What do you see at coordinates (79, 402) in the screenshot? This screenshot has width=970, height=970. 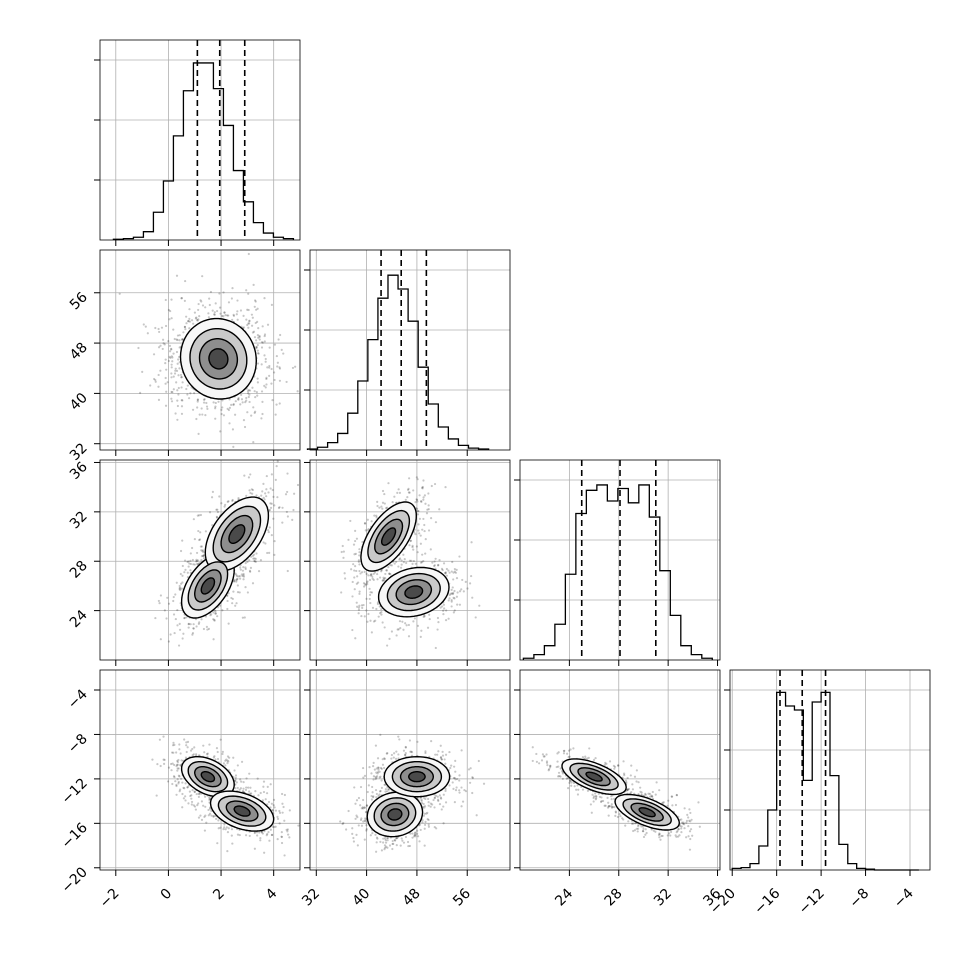 I see `y-tick-label: 40` at bounding box center [79, 402].